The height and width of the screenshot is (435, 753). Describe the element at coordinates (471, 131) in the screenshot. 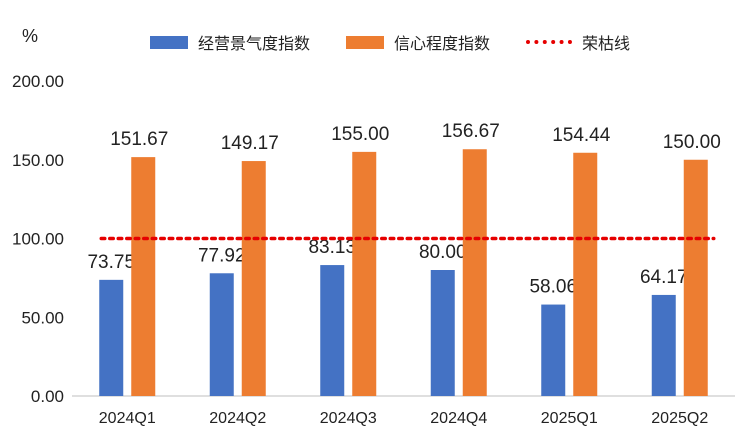

I see `data-label-series-2-2024Q4: 156.67` at that location.